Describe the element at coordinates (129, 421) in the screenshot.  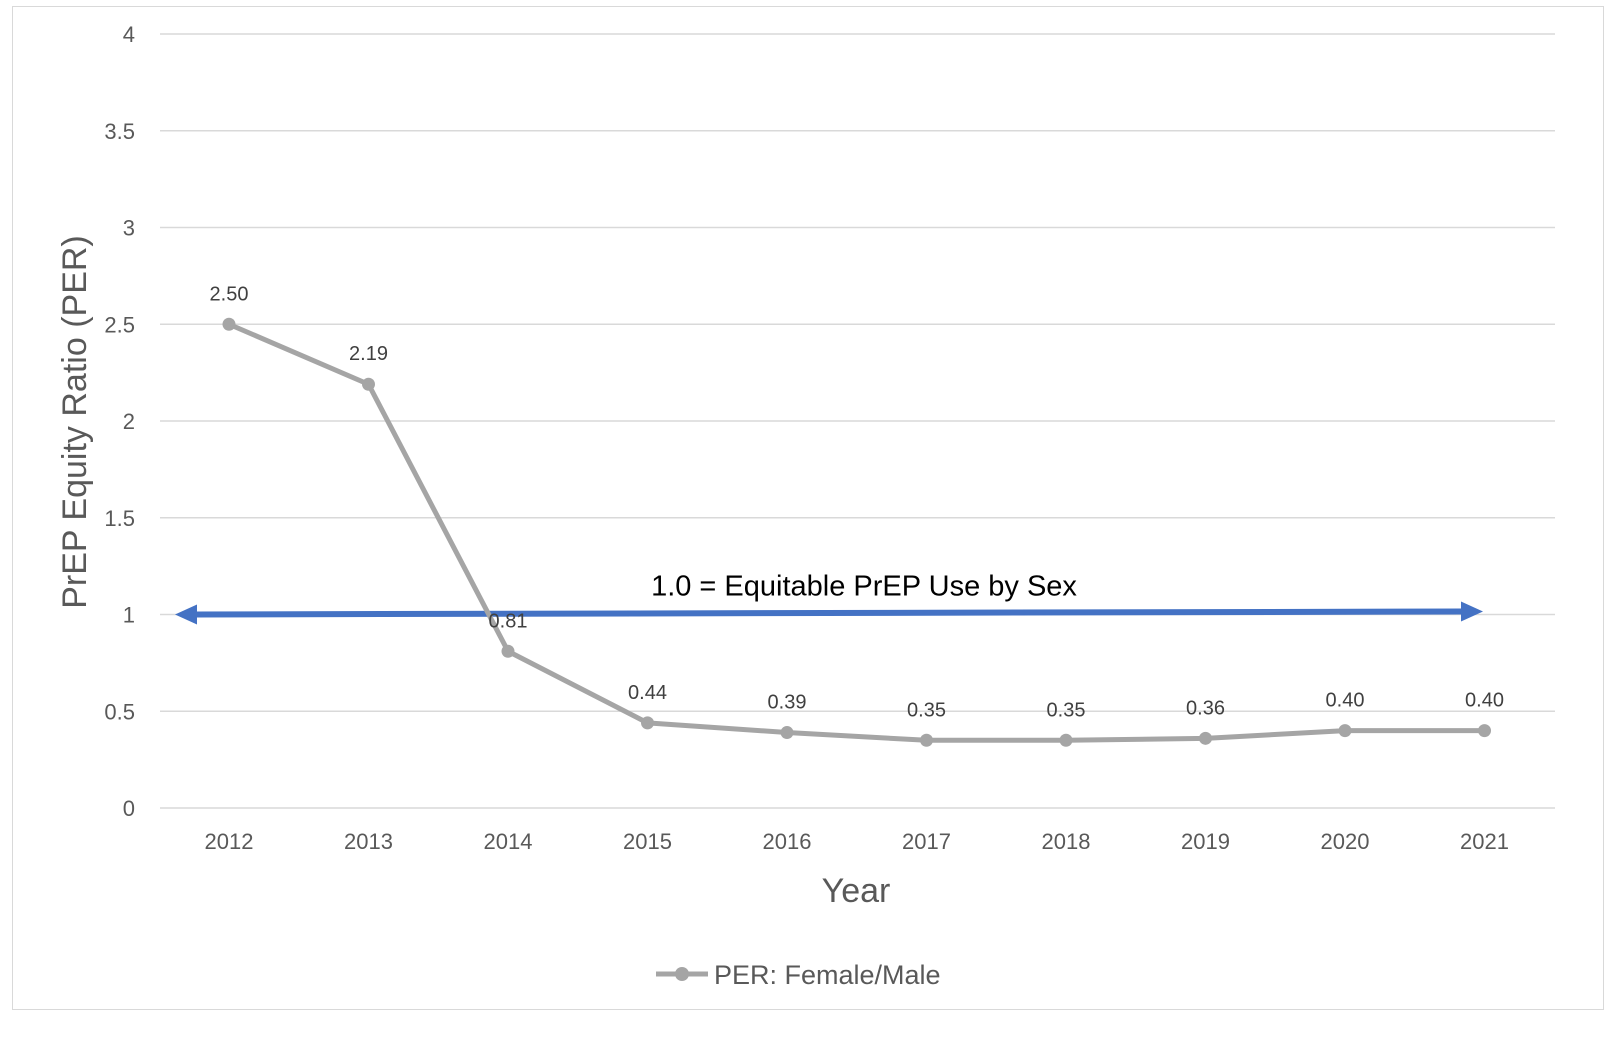
I see `y-tick-label: 2` at that location.